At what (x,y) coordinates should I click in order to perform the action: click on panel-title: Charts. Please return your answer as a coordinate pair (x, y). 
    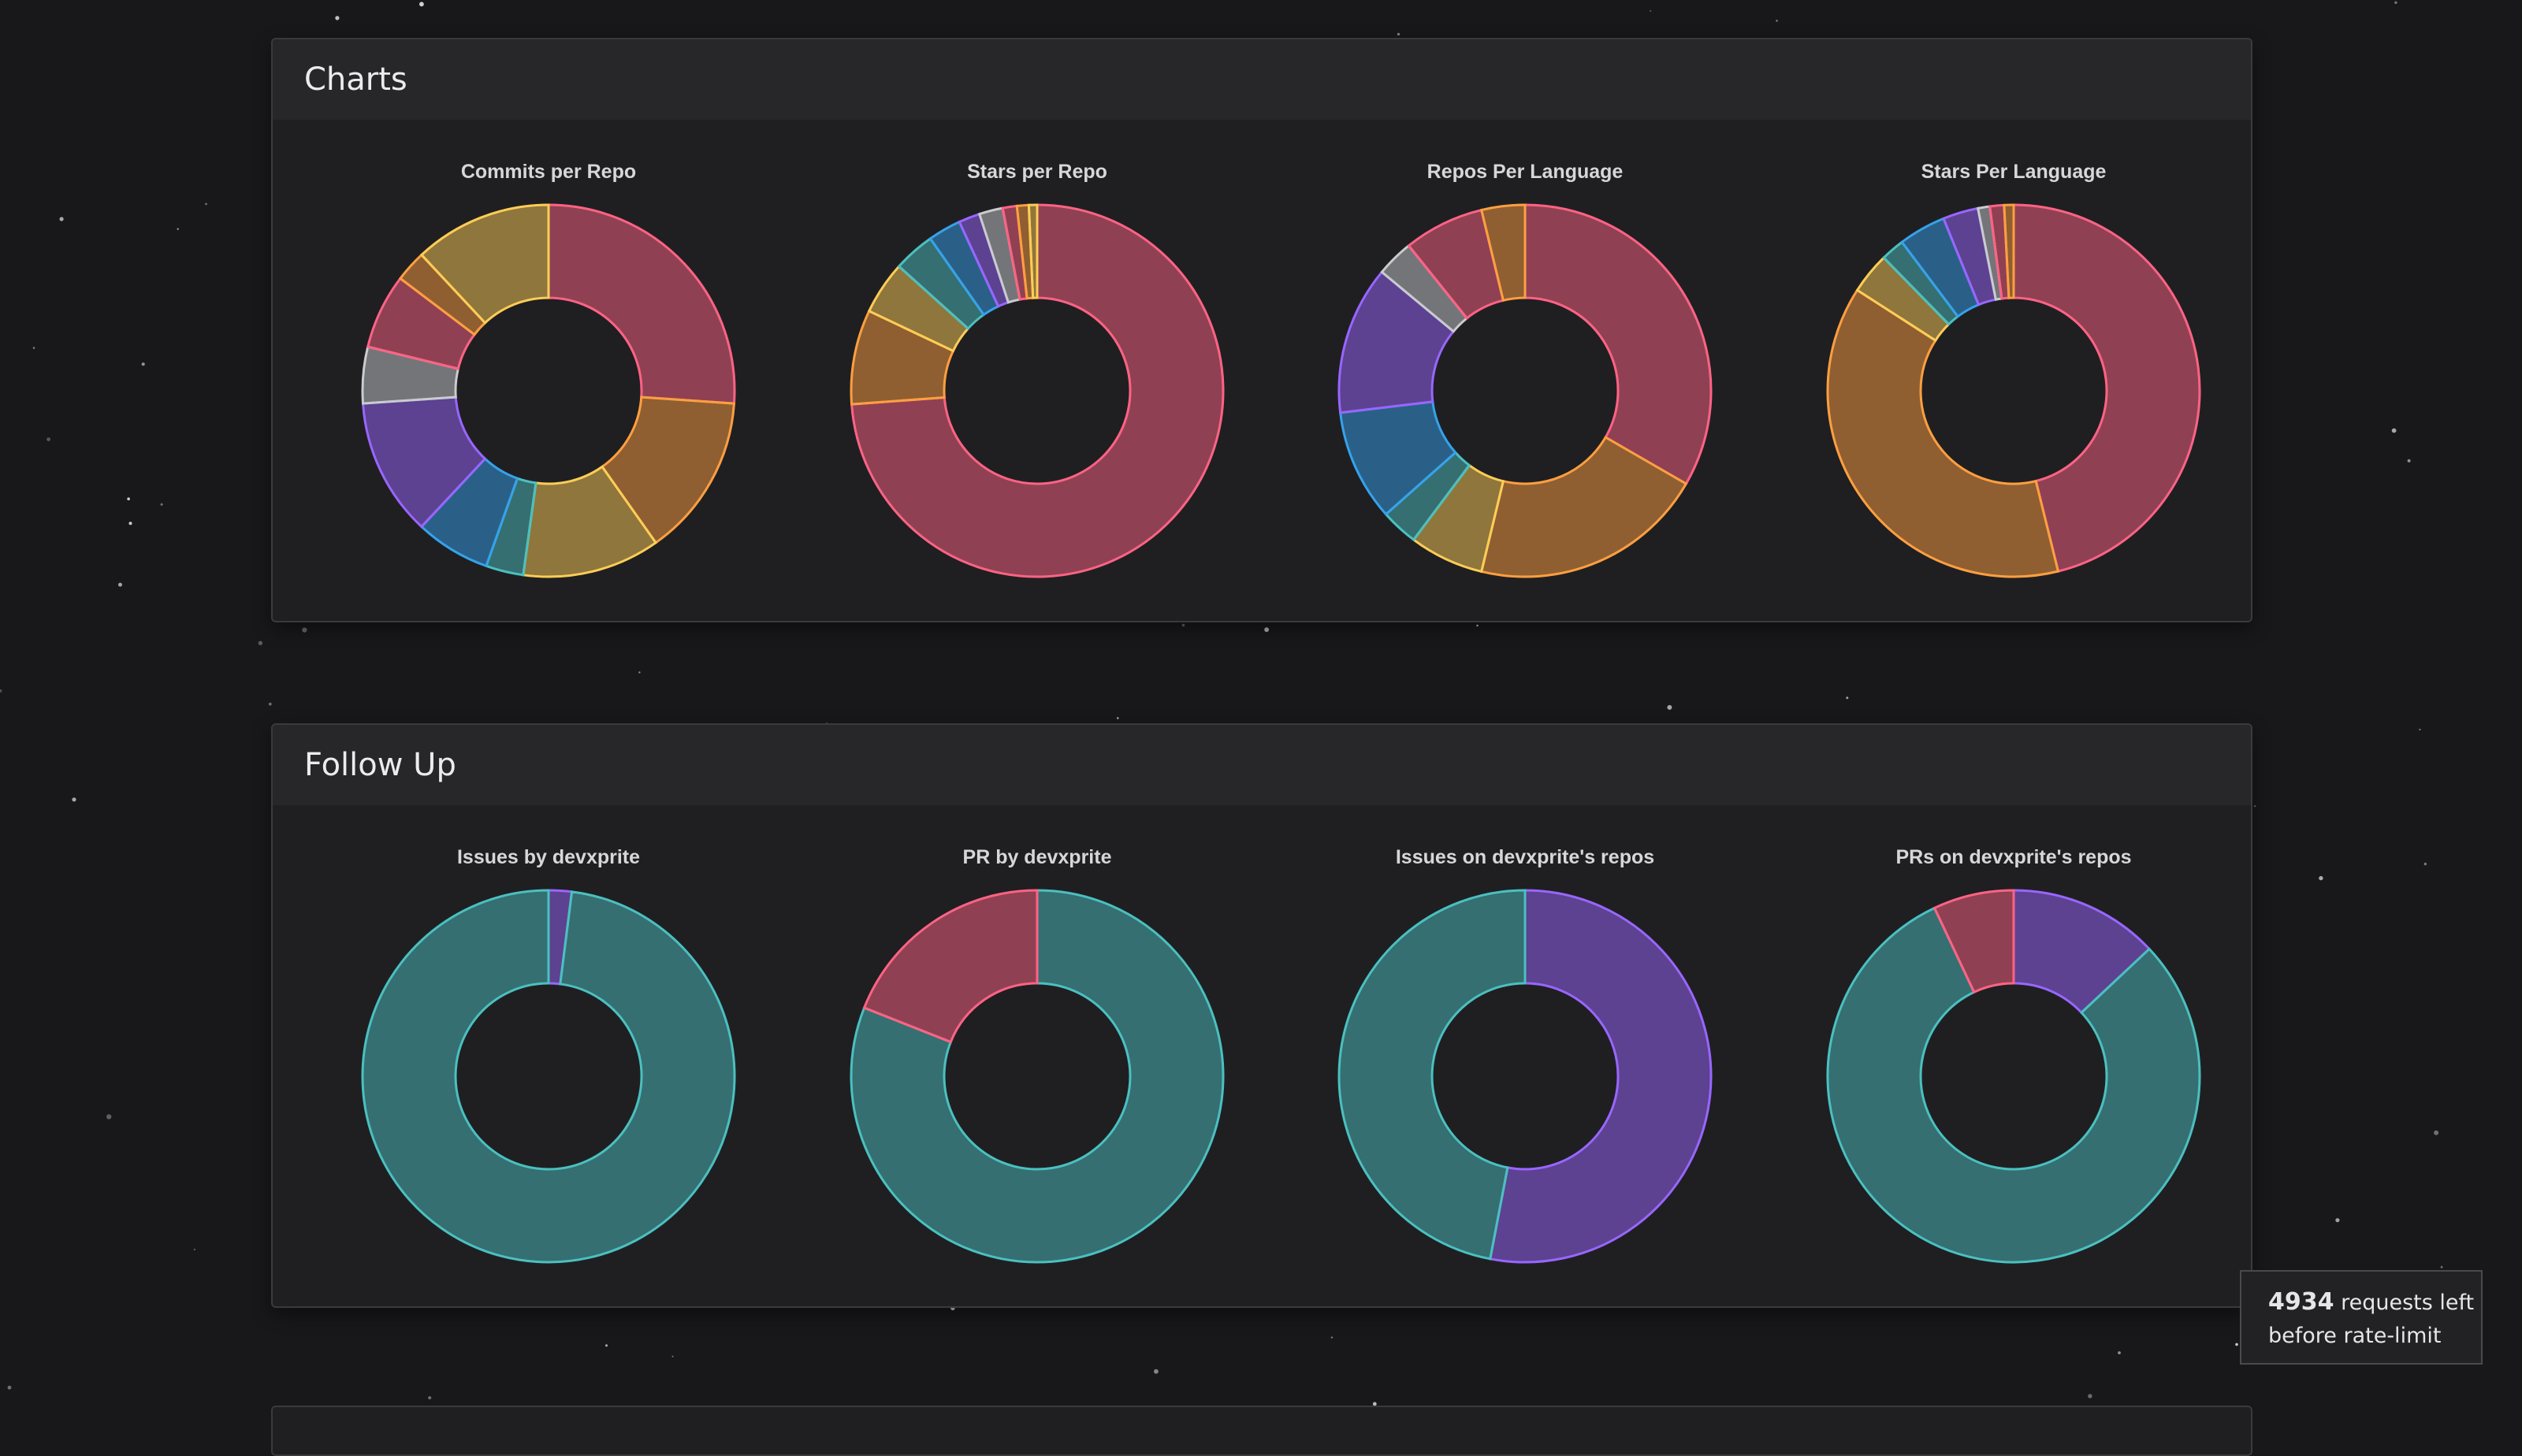
    Looking at the image, I should click on (355, 79).